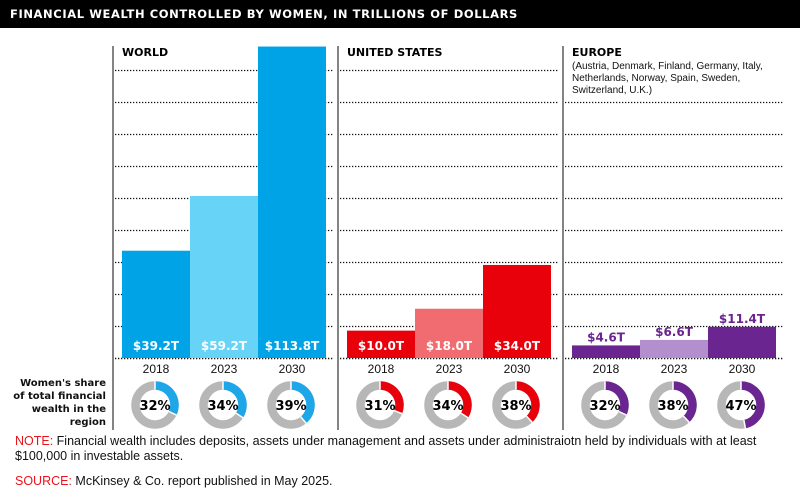 Image resolution: width=800 pixels, height=500 pixels. What do you see at coordinates (449, 346) in the screenshot?
I see `bar-value-label: $18.0T` at bounding box center [449, 346].